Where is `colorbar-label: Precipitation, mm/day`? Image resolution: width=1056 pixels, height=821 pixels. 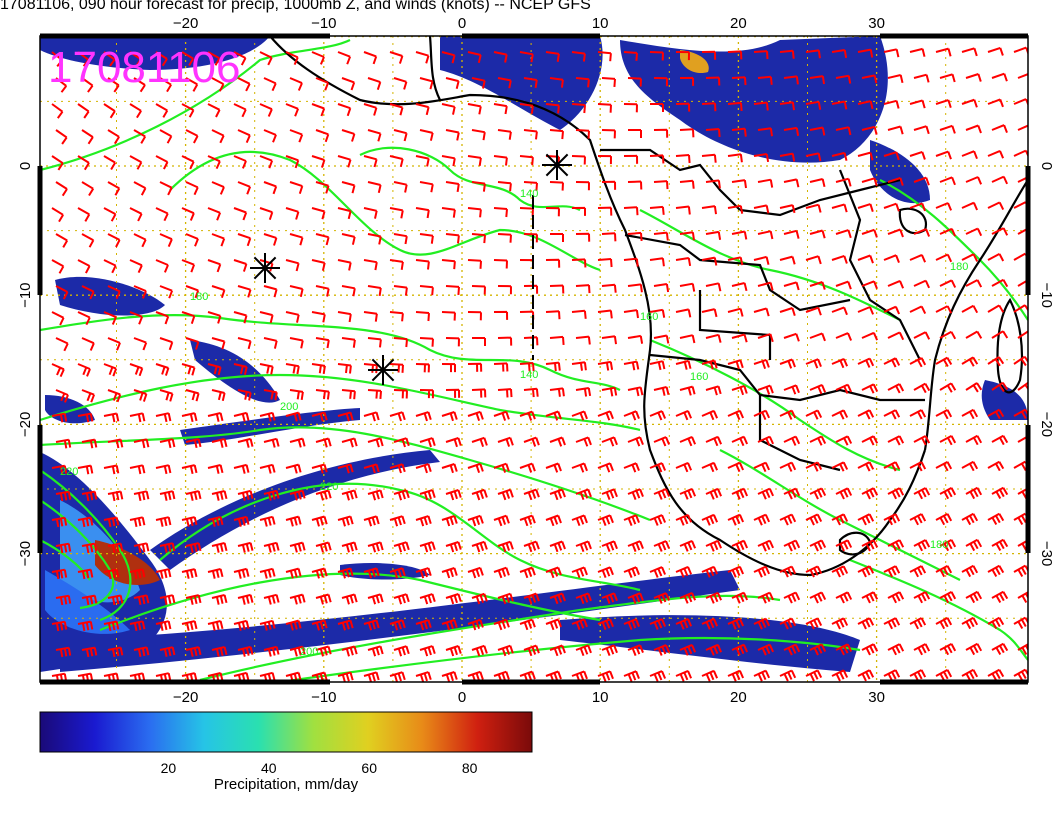 colorbar-label: Precipitation, mm/day is located at coordinates (286, 784).